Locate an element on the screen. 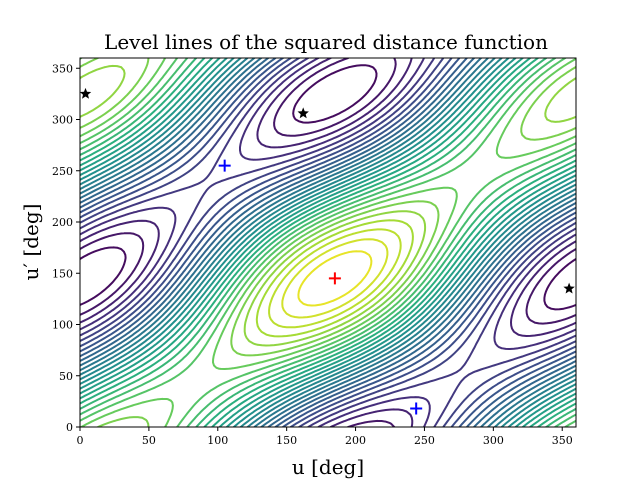 The image size is (640, 480). y-tick-label: 200 is located at coordinates (62, 222).